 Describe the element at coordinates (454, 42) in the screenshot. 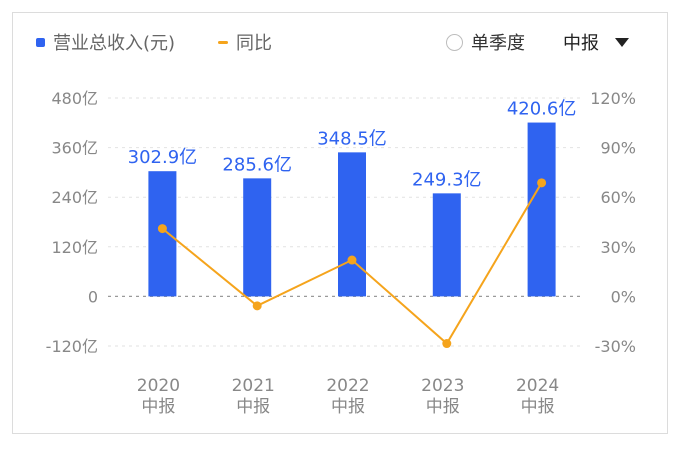

I see `radio-empty-icon` at that location.